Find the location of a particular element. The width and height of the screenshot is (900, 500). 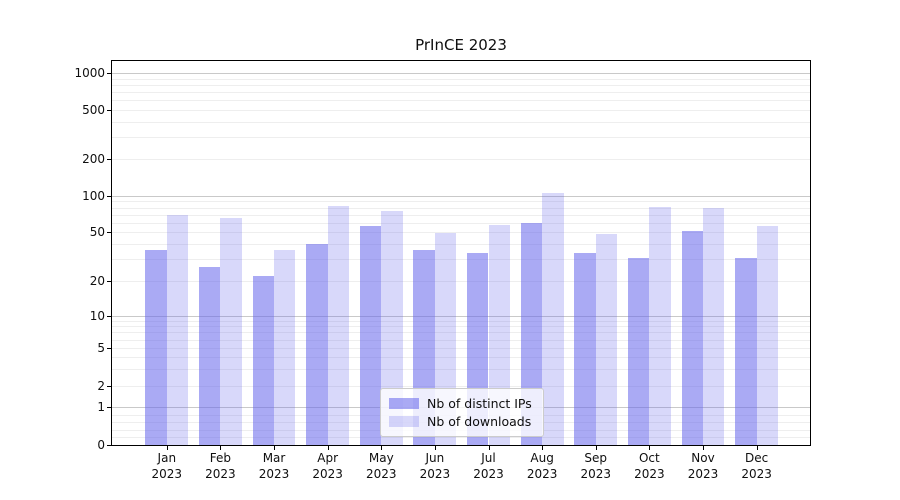

x-tick-month: Apr is located at coordinates (328, 458).